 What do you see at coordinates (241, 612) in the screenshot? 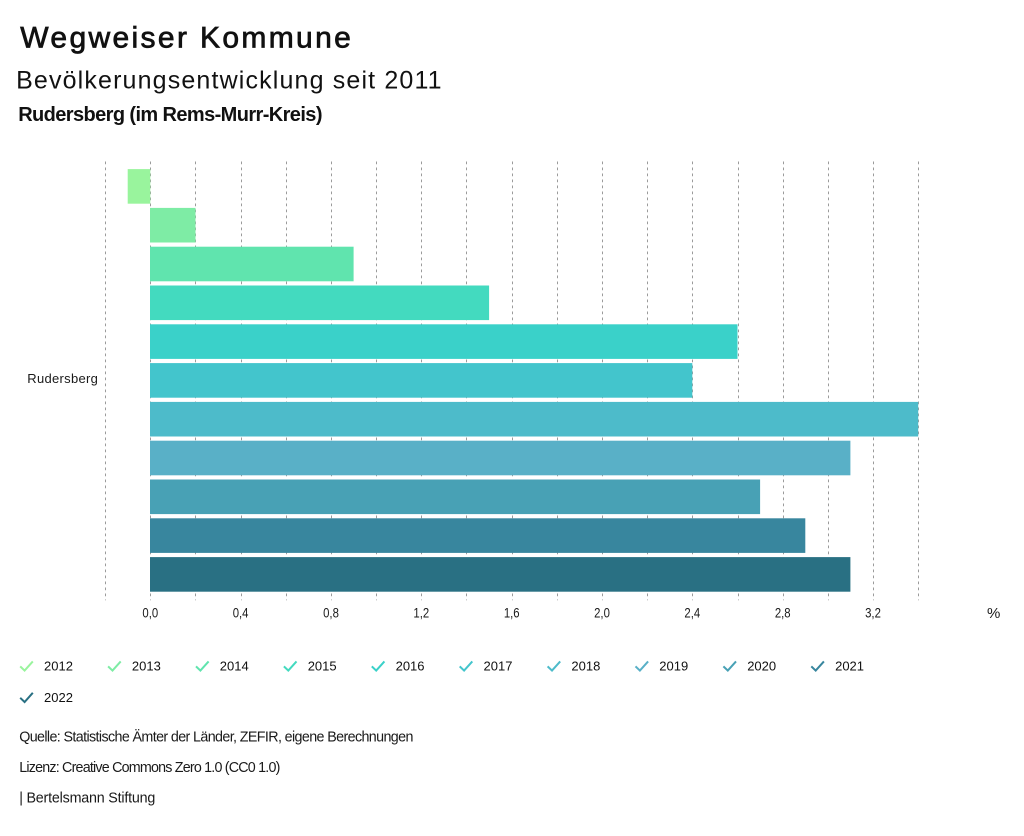
I see `svg-text: 0,4` at bounding box center [241, 612].